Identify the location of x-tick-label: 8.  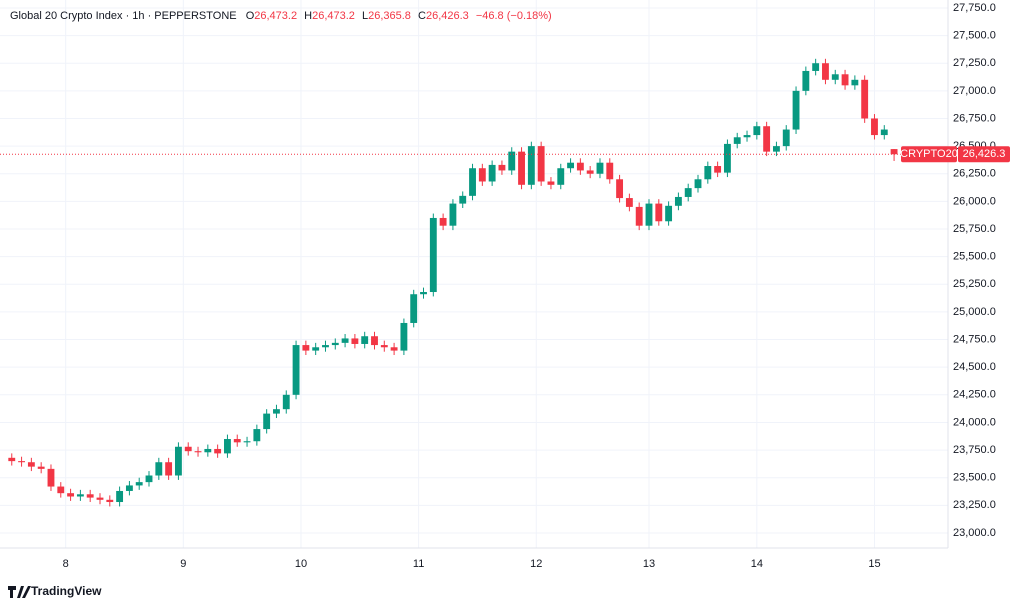
(66, 564).